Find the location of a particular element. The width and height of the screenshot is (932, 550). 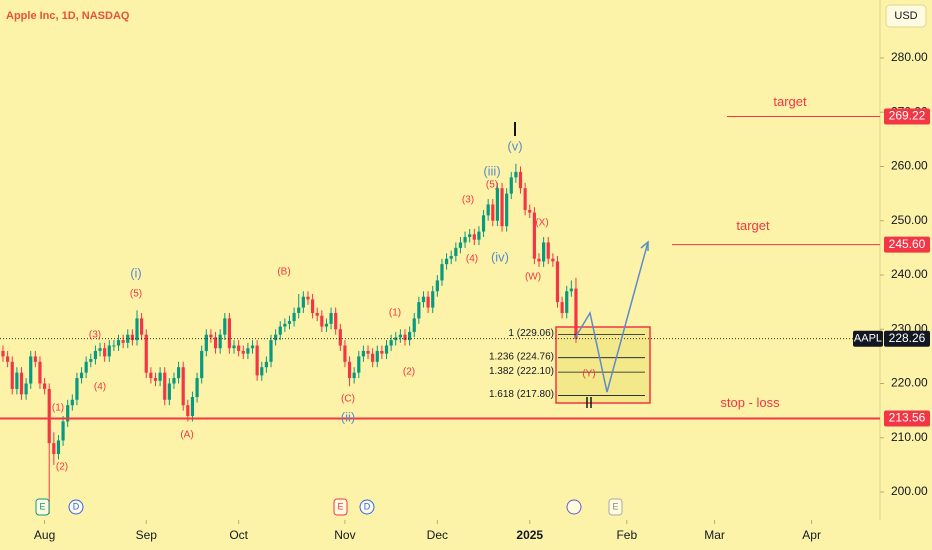

x-tick-label: Feb is located at coordinates (626, 535).